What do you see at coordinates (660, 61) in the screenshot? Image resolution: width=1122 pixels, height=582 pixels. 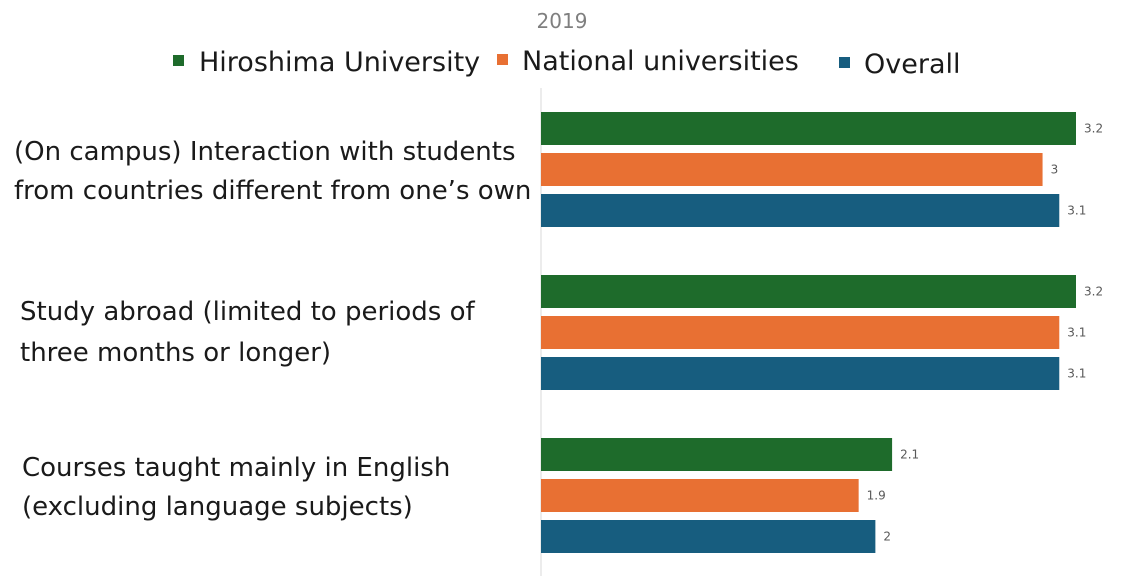 I see `legend-label-national-universities: National universities` at bounding box center [660, 61].